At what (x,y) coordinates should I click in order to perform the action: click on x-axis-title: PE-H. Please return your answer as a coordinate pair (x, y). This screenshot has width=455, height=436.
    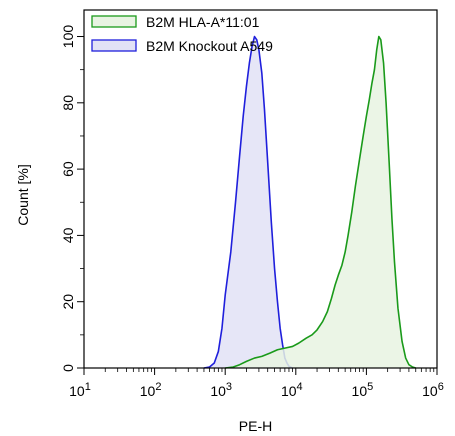
    Looking at the image, I should click on (255, 426).